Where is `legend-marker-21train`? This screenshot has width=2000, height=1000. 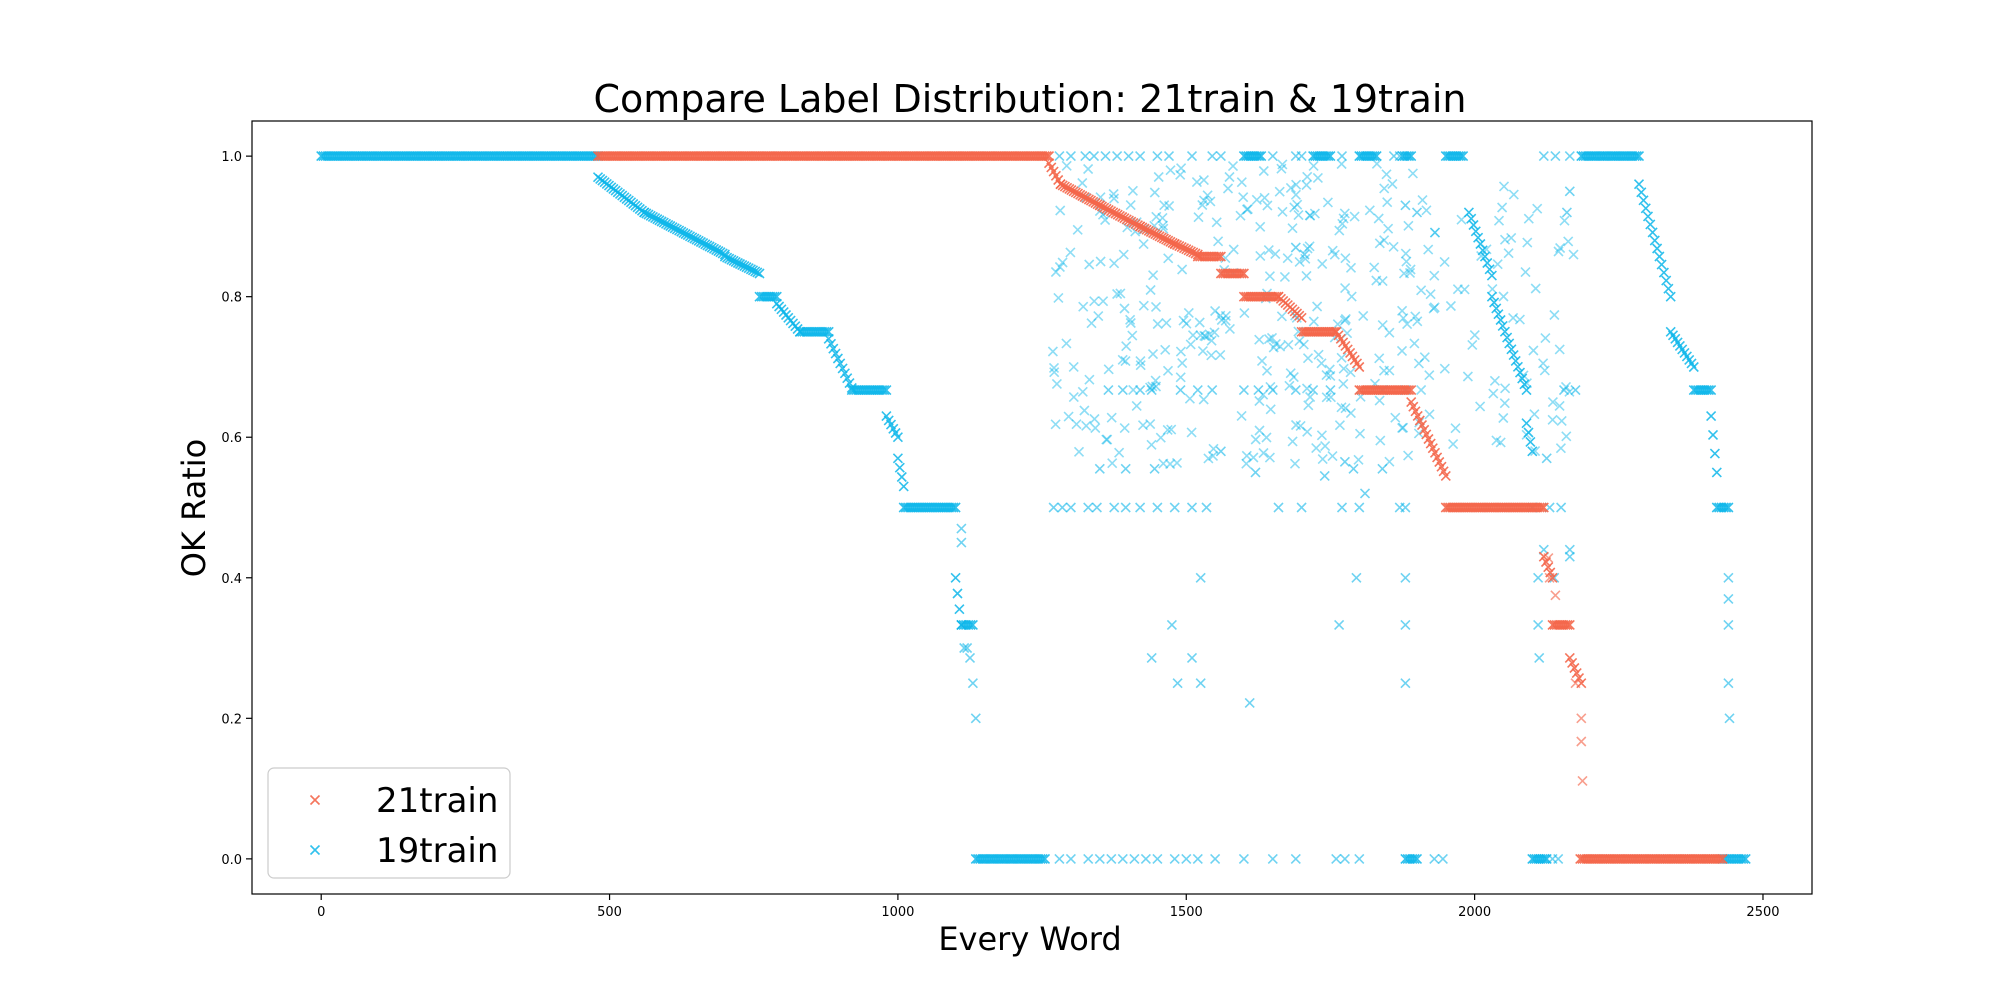 legend-marker-21train is located at coordinates (315, 800).